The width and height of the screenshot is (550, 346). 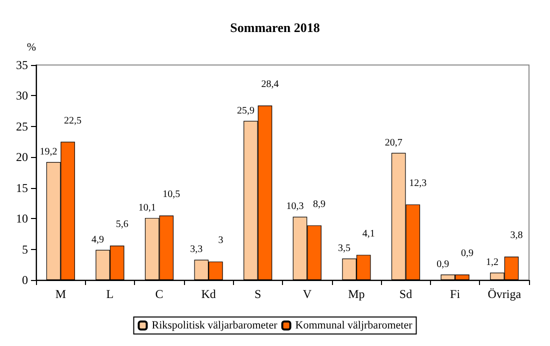 What do you see at coordinates (171, 194) in the screenshot?
I see `data-label: 10,5` at bounding box center [171, 194].